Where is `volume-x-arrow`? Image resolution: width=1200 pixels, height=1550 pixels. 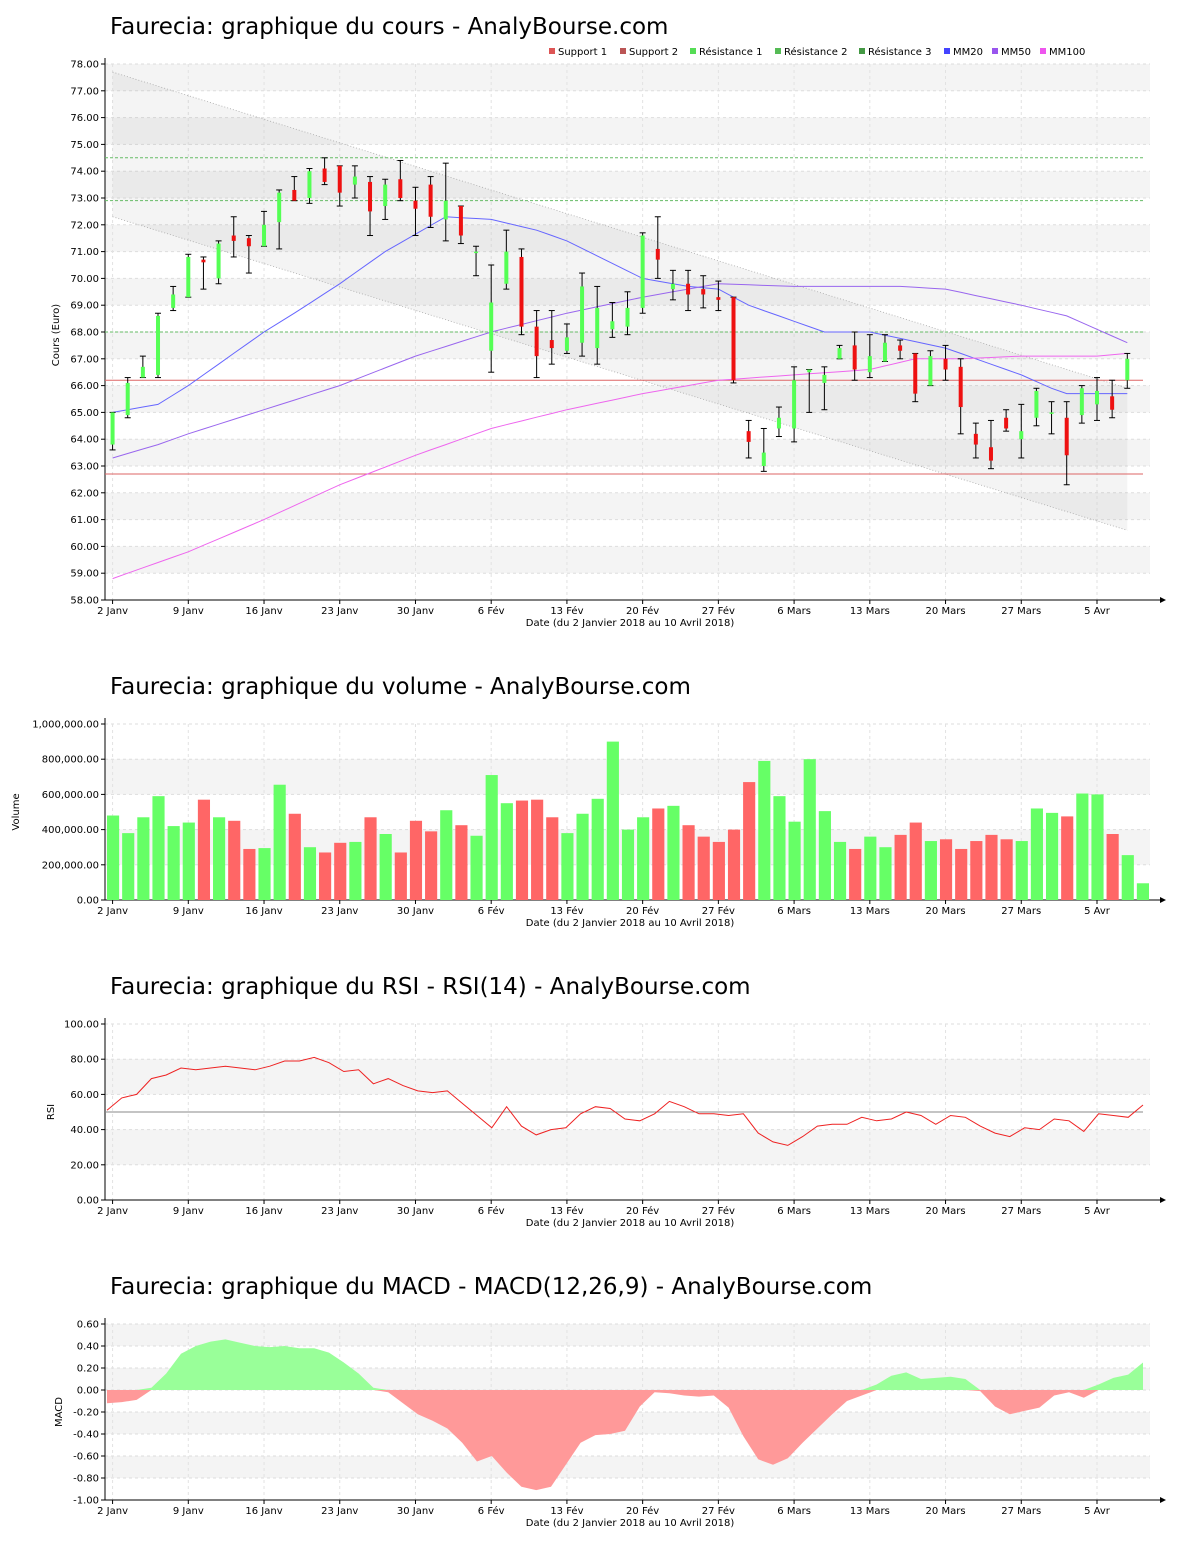 volume-x-arrow is located at coordinates (1163, 900).